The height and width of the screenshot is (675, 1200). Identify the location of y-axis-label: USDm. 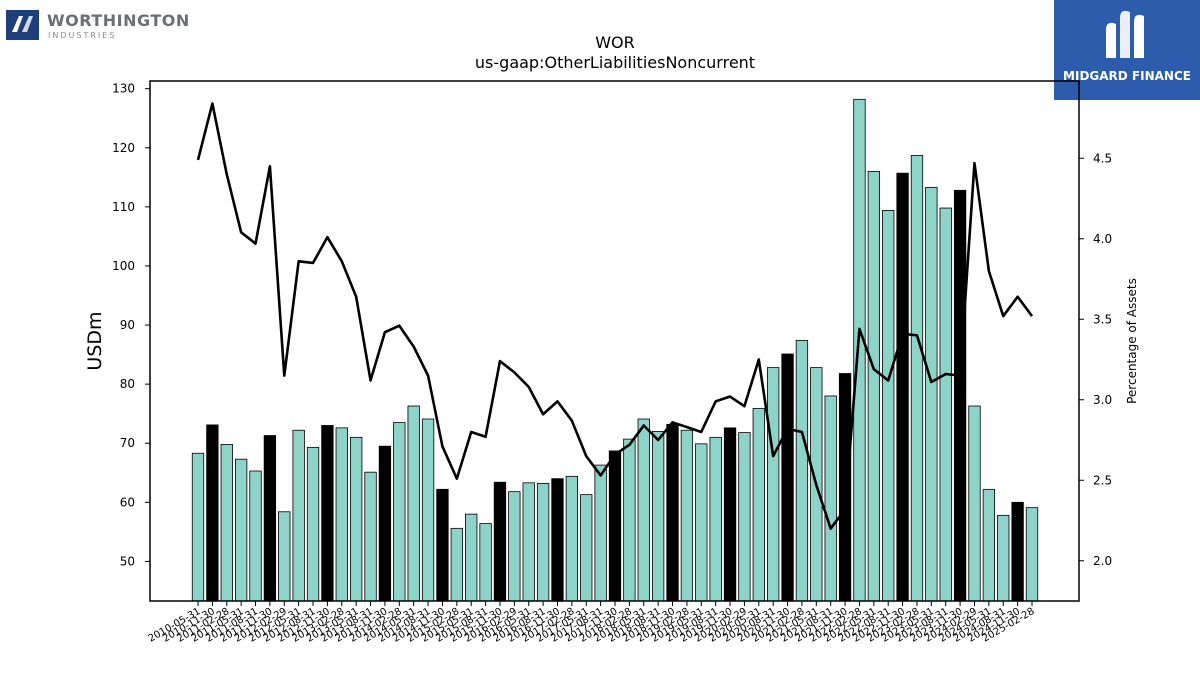
(95, 340).